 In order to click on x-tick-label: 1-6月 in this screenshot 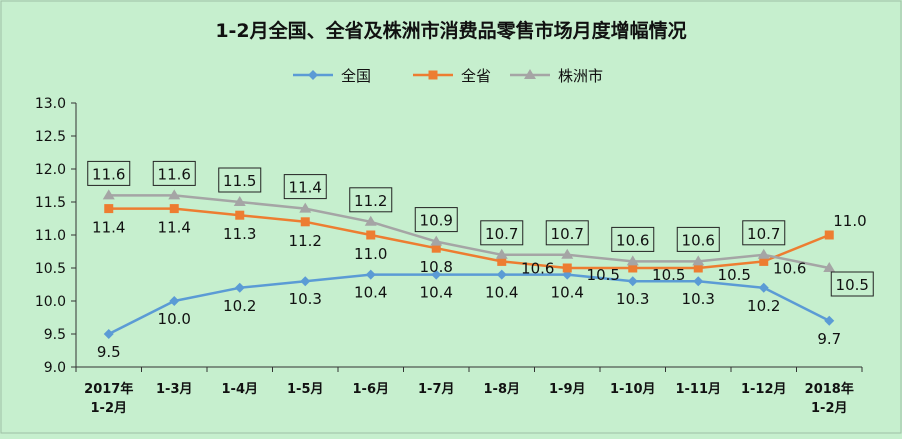, I will do `click(371, 389)`.